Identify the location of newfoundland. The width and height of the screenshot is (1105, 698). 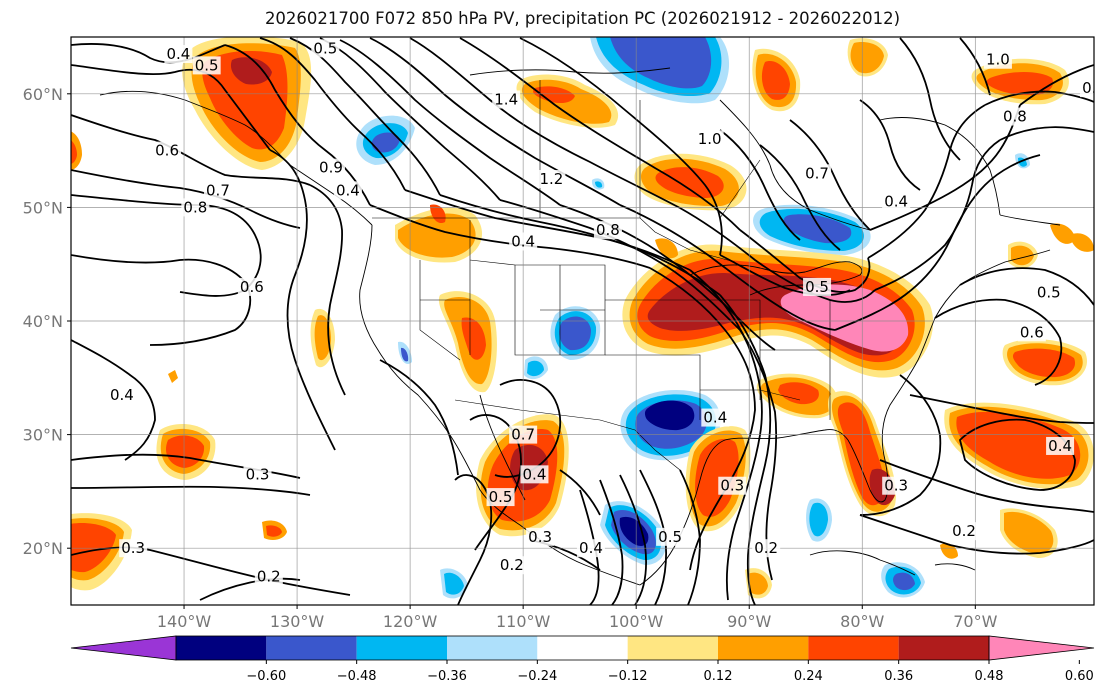
(1030, 220).